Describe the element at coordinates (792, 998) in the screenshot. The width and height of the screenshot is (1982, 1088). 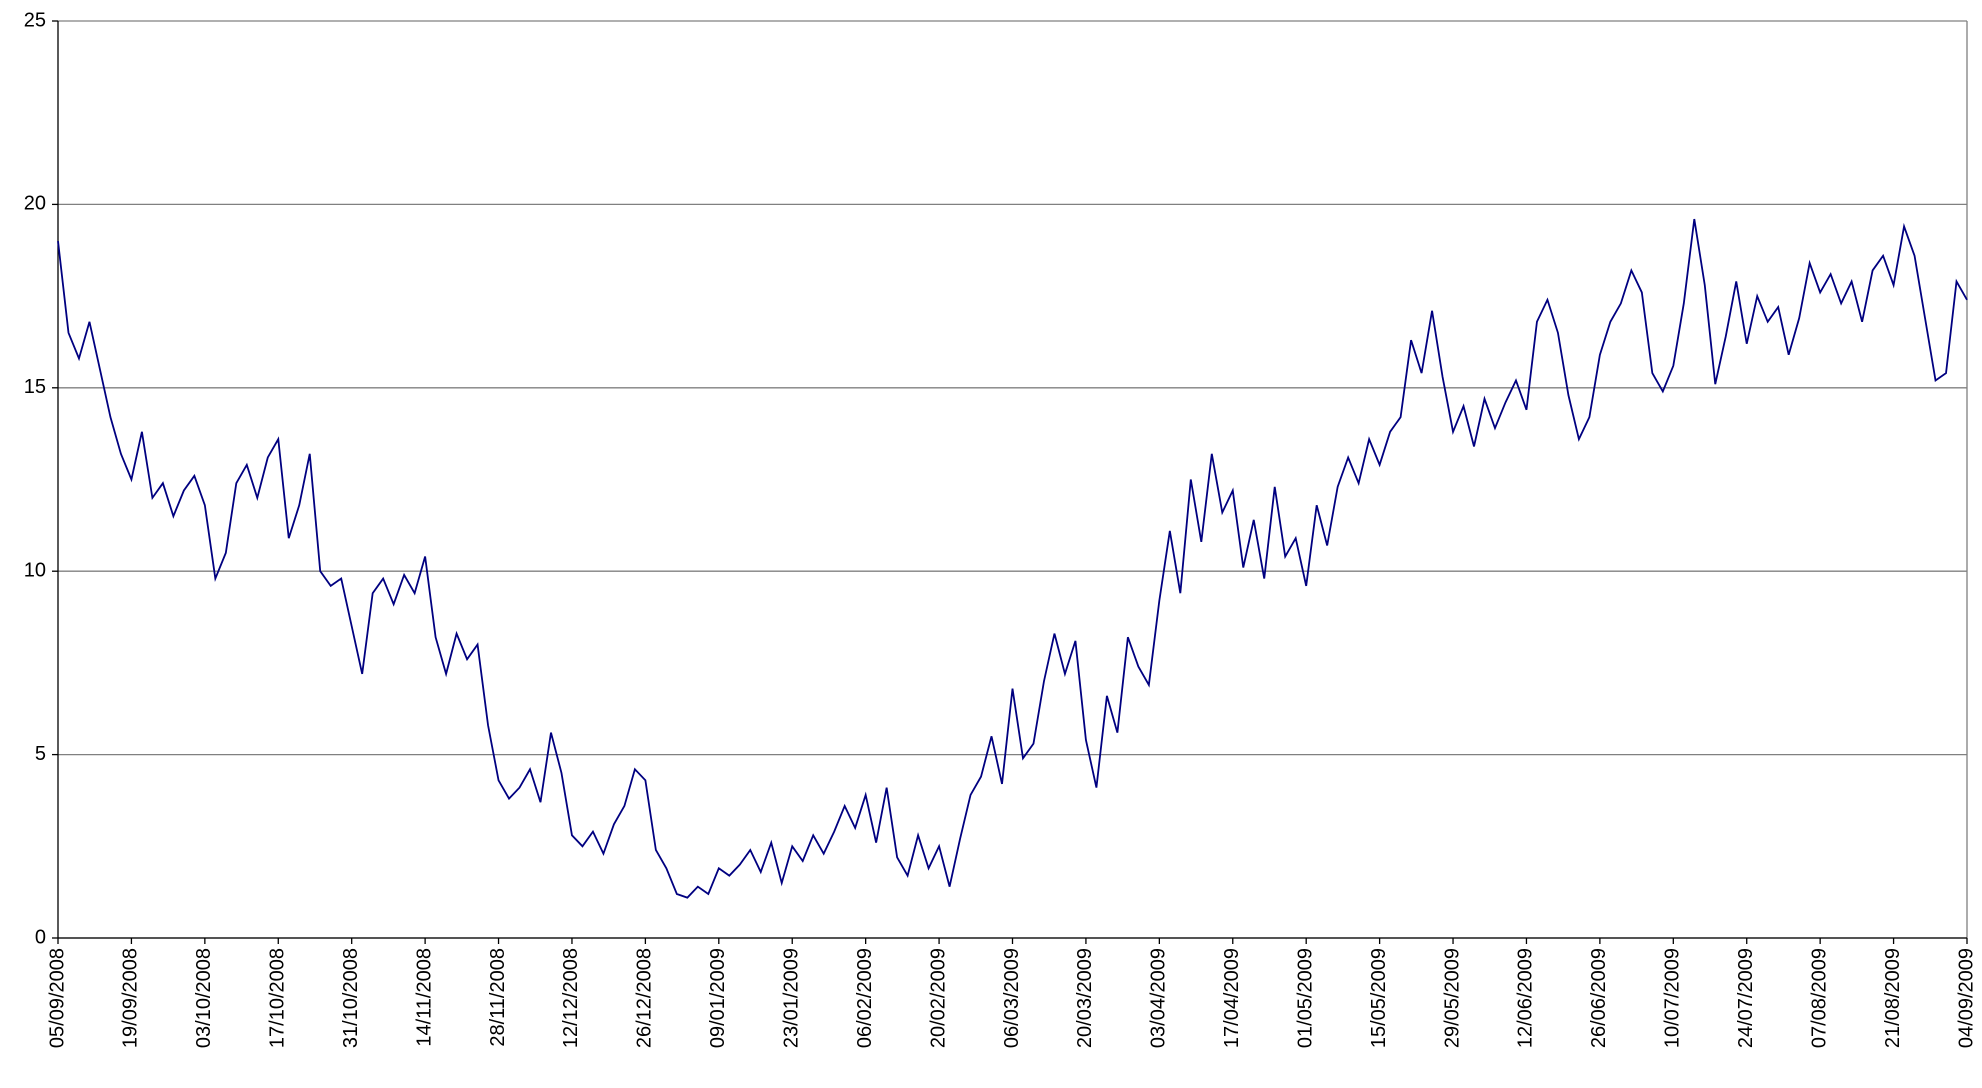
I see `x-tick-label: 23/01/2009` at that location.